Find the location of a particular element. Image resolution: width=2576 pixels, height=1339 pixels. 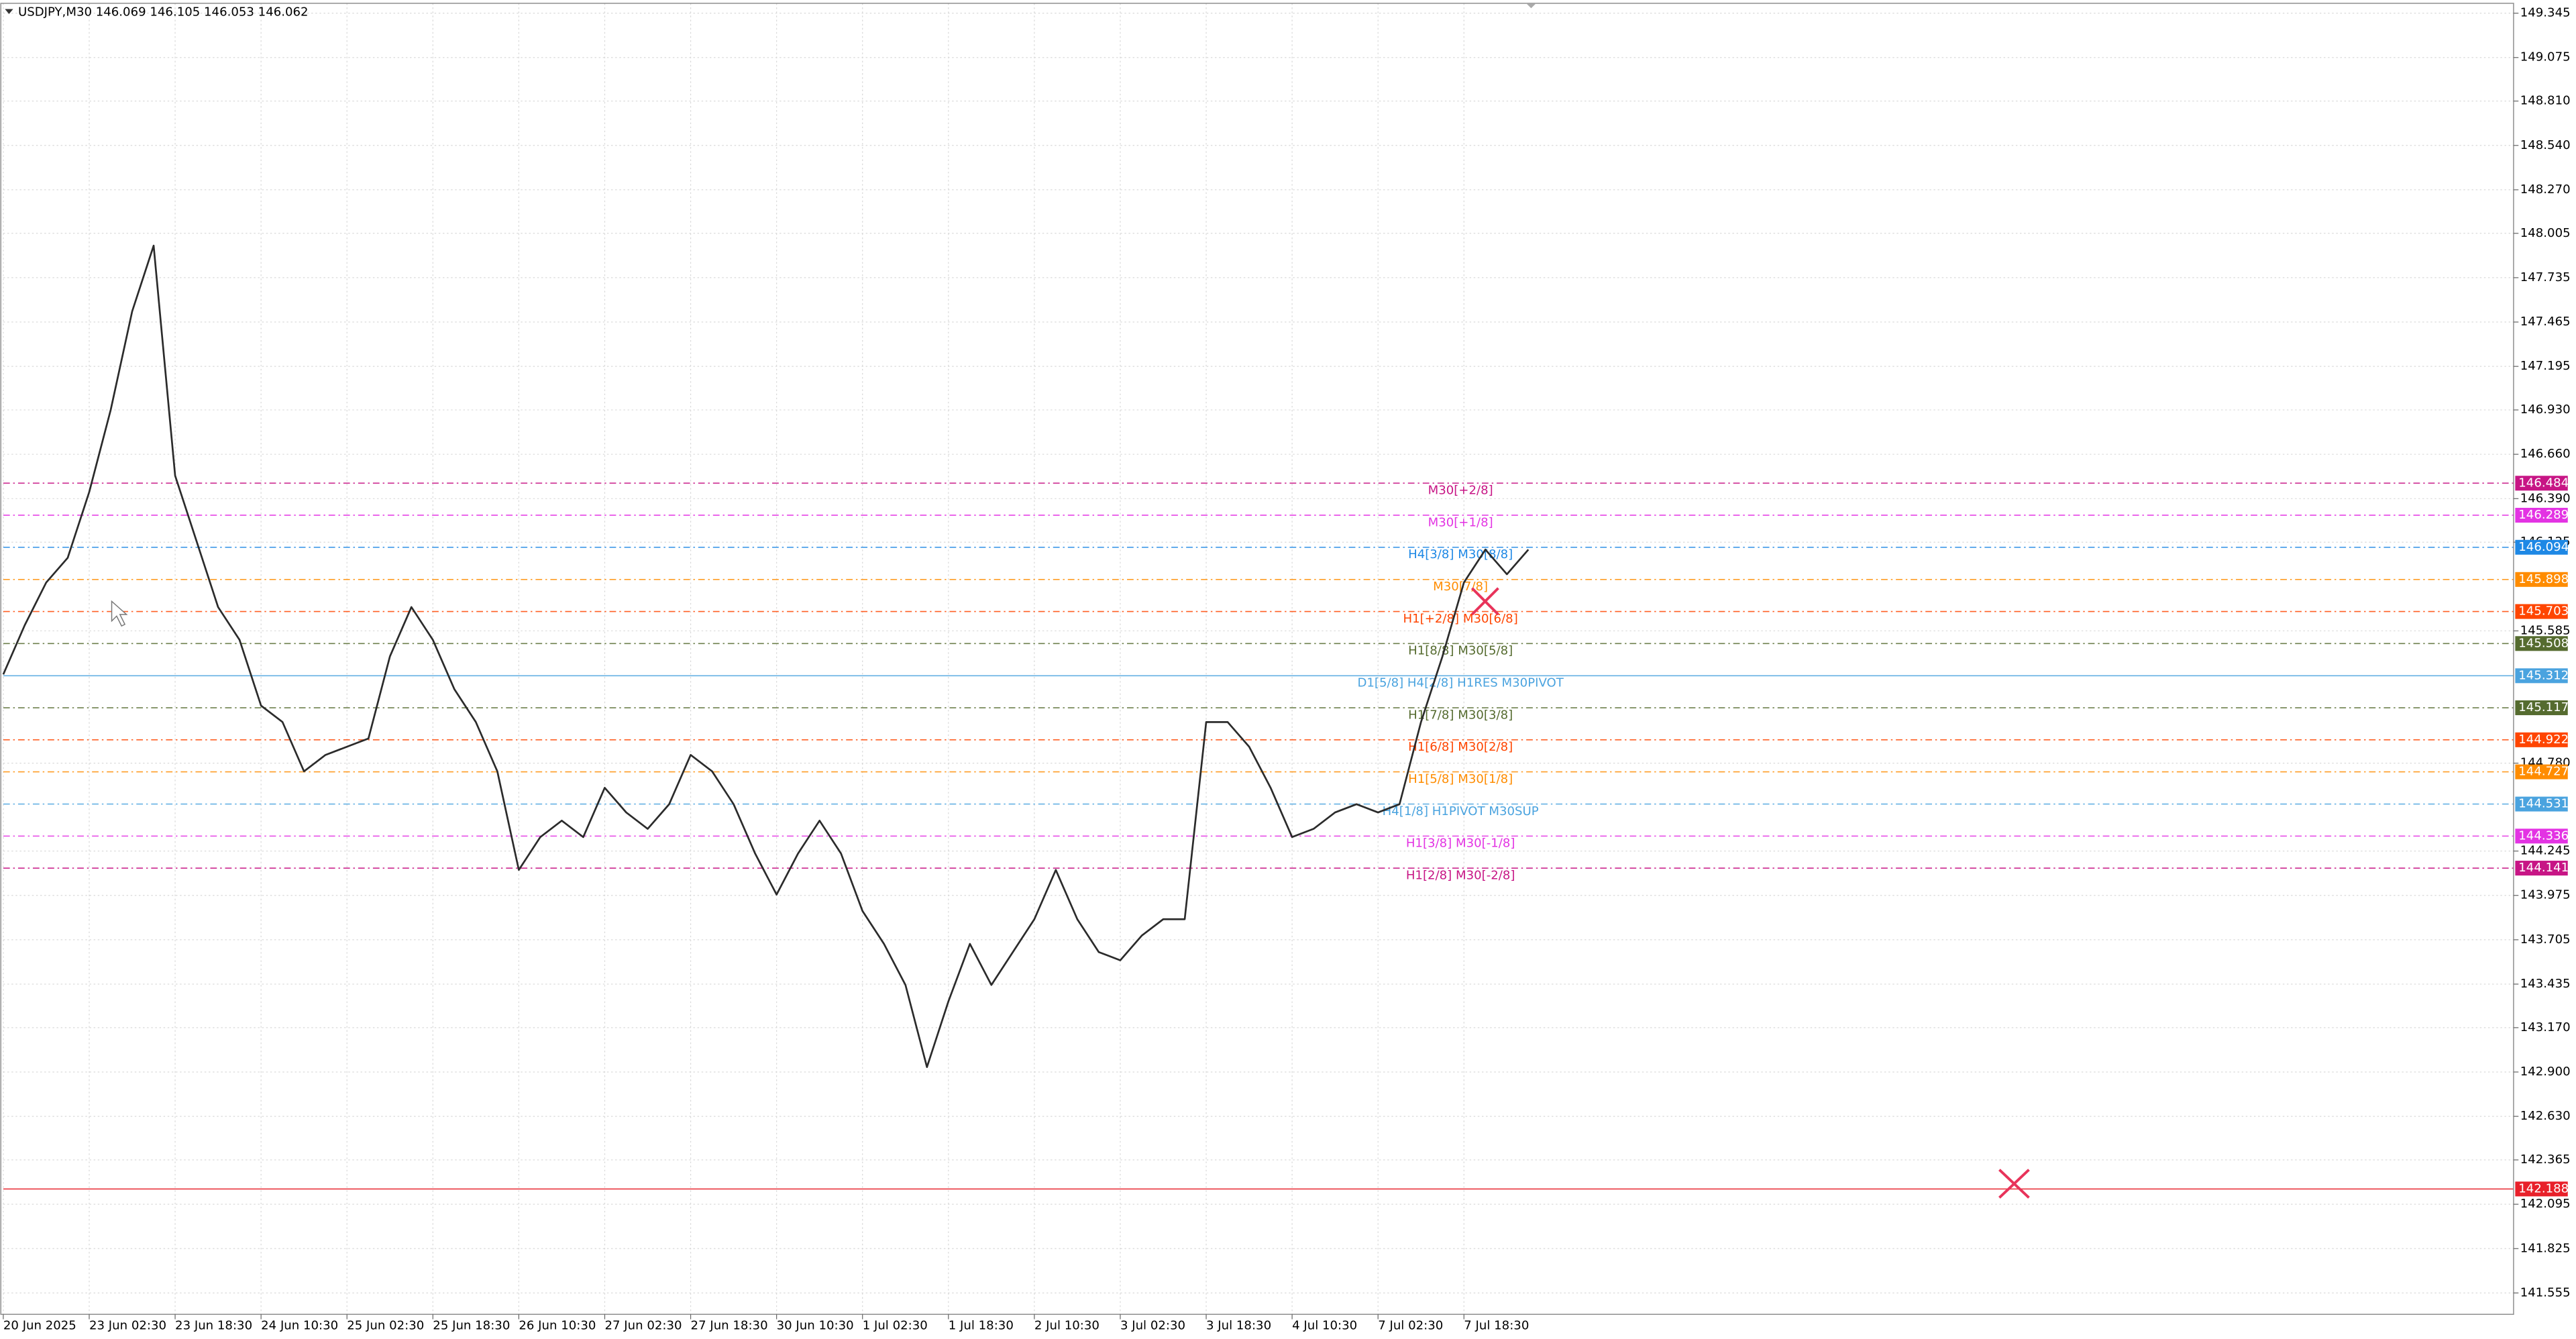

x-tick-label: 2 Jul 10:30 is located at coordinates (1066, 1325).